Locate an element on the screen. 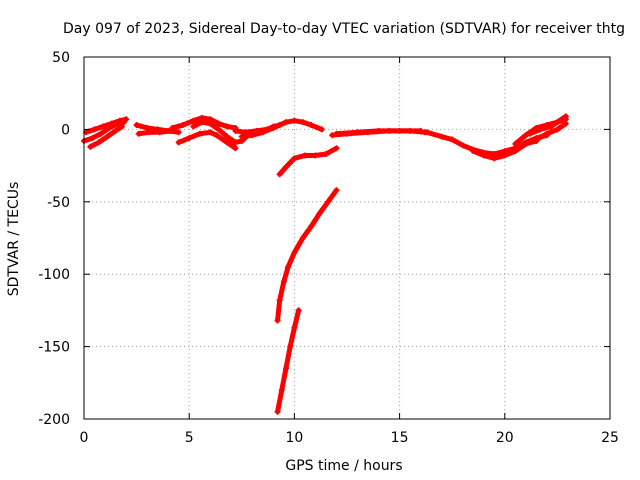 The image size is (640, 480). x-tick-label: 5 is located at coordinates (189, 438).